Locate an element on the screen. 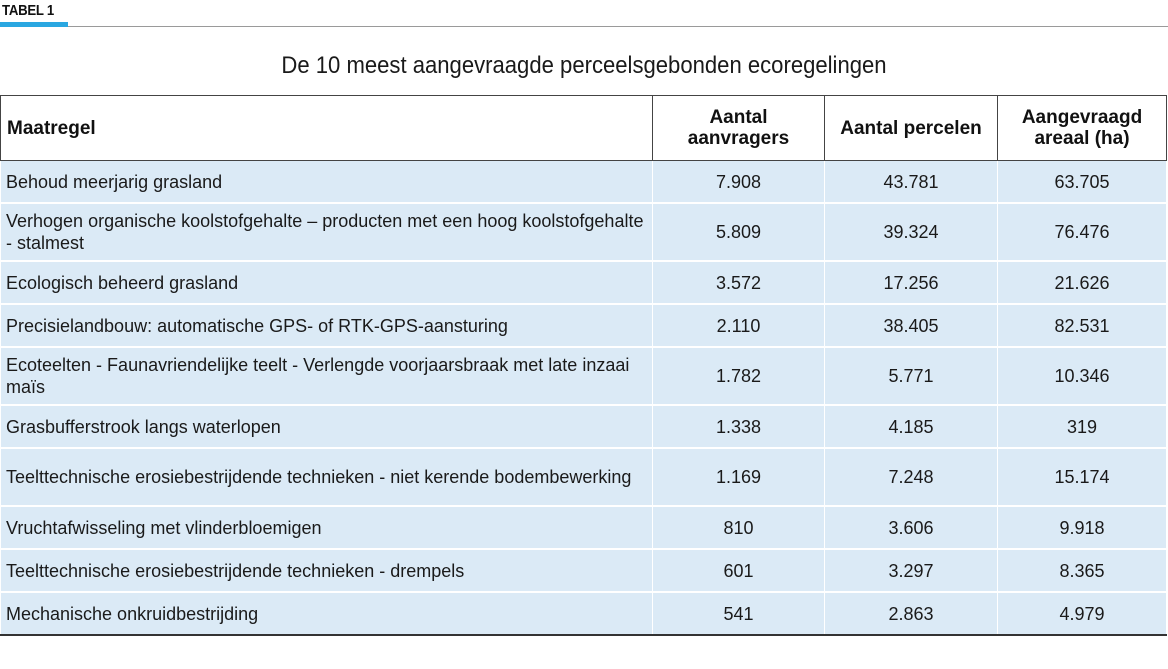 This screenshot has height=669, width=1168. cell-aanvragers: 1.169 is located at coordinates (738, 477).